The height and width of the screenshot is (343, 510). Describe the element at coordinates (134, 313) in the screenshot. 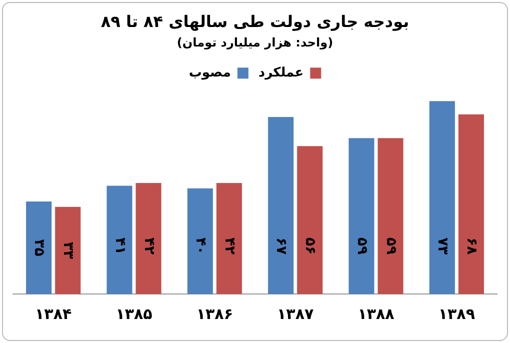

I see `x-tick-label: ۱۳۸۵` at that location.